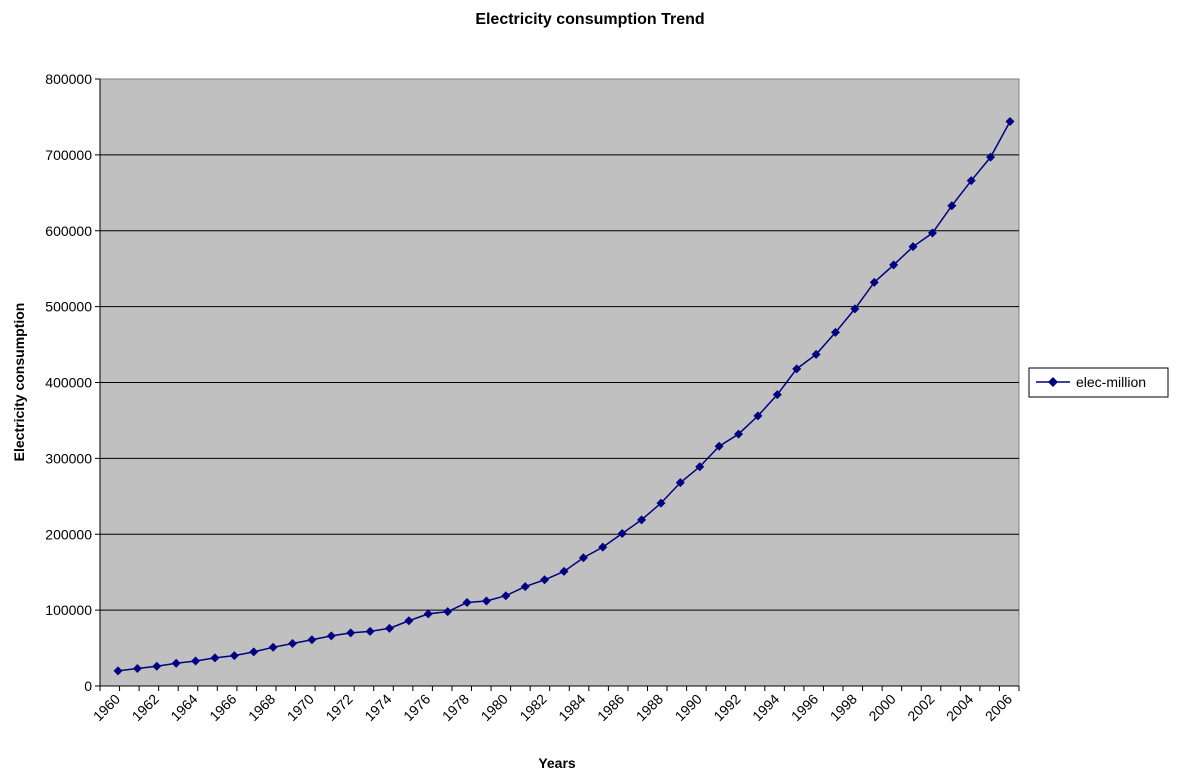 The height and width of the screenshot is (775, 1181). I want to click on x-tick-label: 1994, so click(765, 707).